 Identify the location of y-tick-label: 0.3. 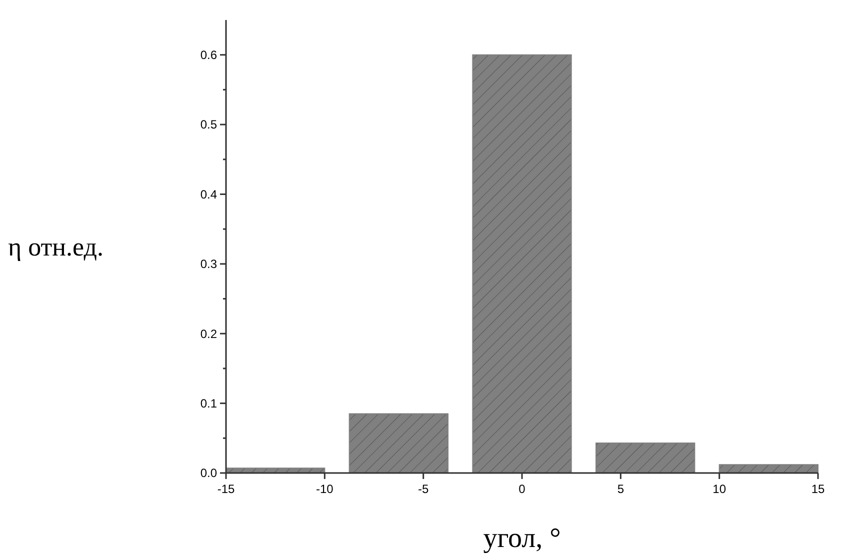
(209, 264).